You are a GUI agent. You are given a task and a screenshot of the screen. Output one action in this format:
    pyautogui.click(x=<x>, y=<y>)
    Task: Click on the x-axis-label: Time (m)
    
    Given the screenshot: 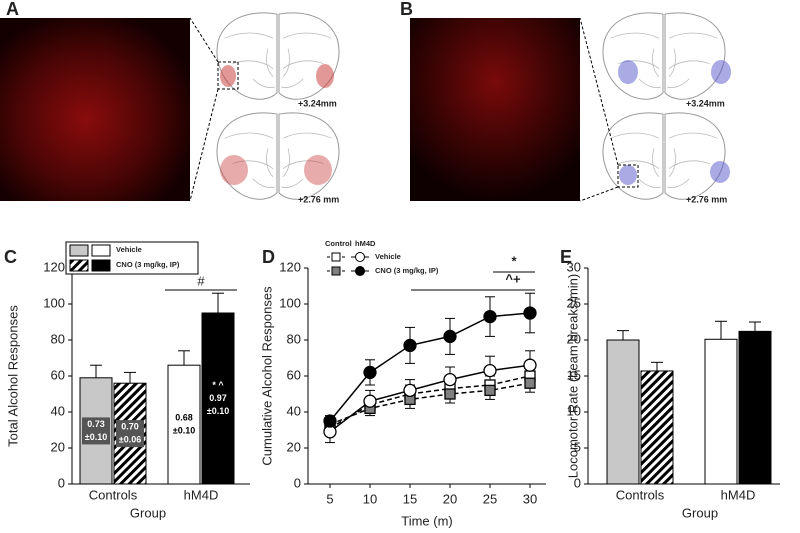 What is the action you would take?
    pyautogui.click(x=427, y=520)
    